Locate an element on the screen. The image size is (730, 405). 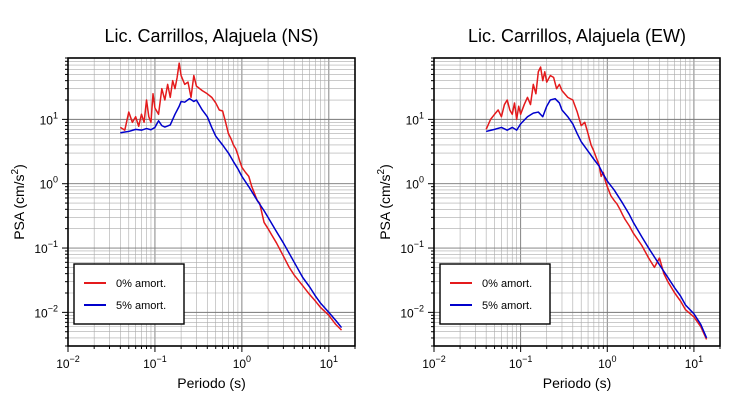
chart-title: Lic. Carrillos, Alajuela (EW) is located at coordinates (577, 36).